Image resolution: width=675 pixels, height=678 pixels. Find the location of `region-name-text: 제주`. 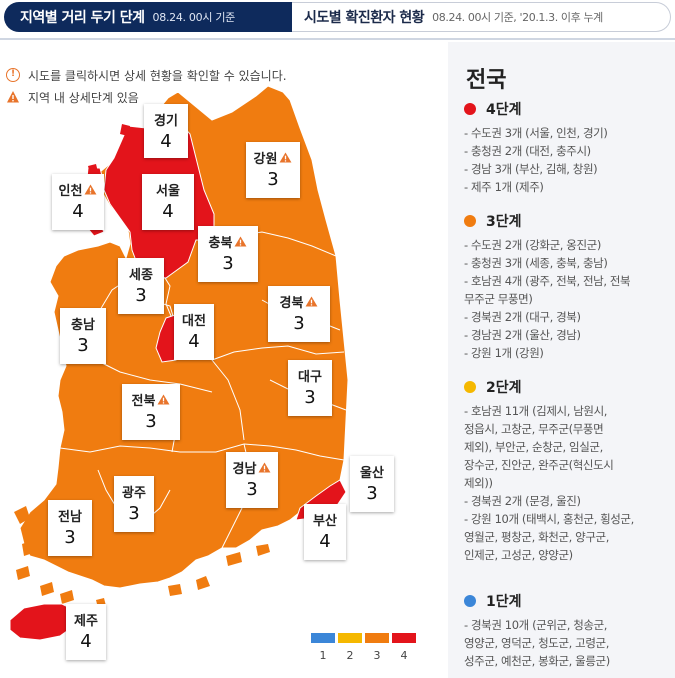

region-name-text: 제주 is located at coordinates (86, 621).